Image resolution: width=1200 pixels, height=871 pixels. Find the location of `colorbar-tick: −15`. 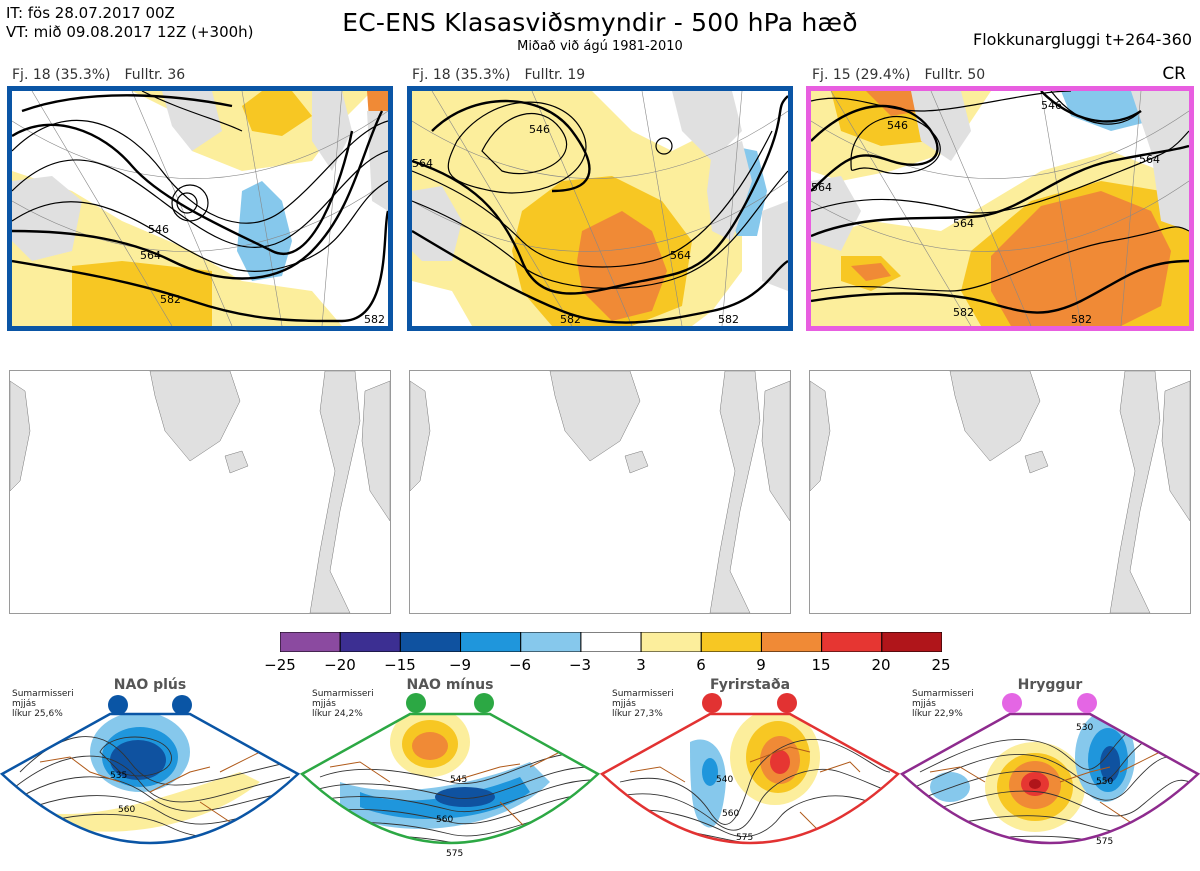

colorbar-tick: −15 is located at coordinates (400, 665).